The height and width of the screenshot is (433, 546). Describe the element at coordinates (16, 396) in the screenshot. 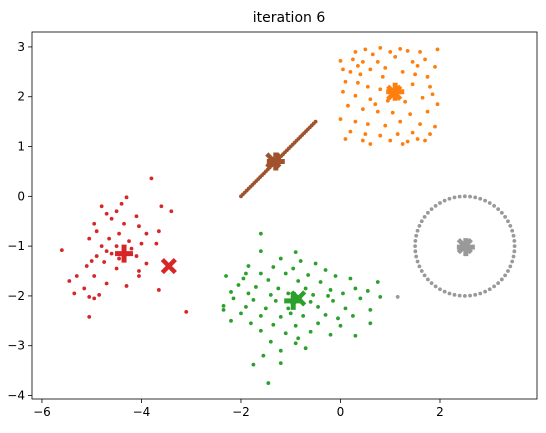

I see `y-tick-label: −4` at that location.